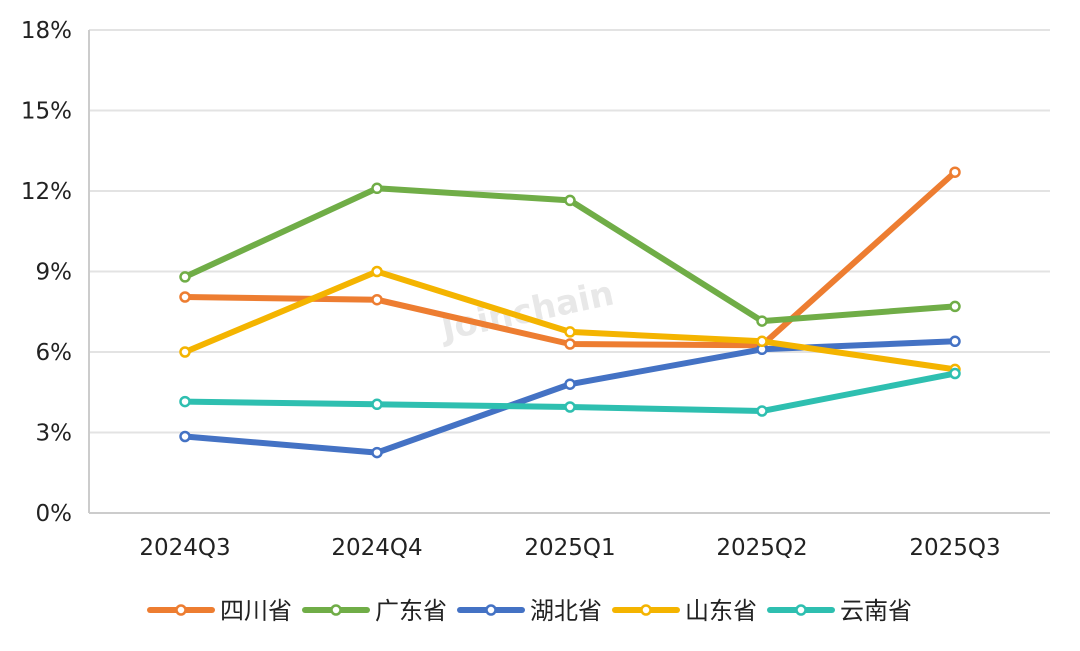 The image size is (1080, 651). Describe the element at coordinates (374, 611) in the screenshot. I see `legend-item: 广东省` at that location.